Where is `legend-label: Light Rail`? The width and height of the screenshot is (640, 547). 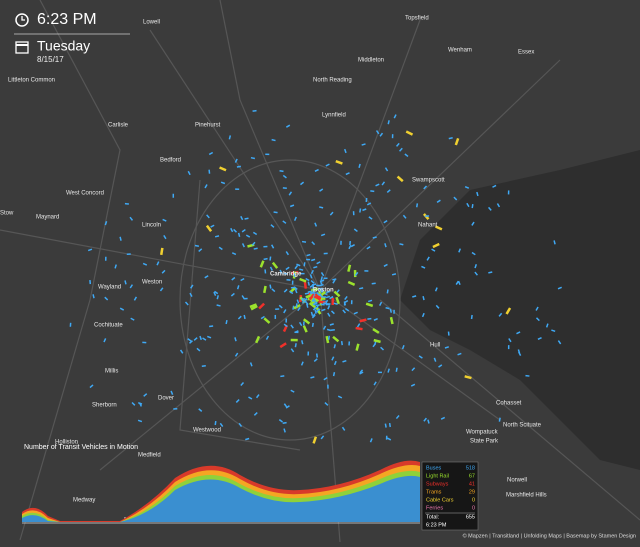
legend-label: Light Rail is located at coordinates (437, 476).